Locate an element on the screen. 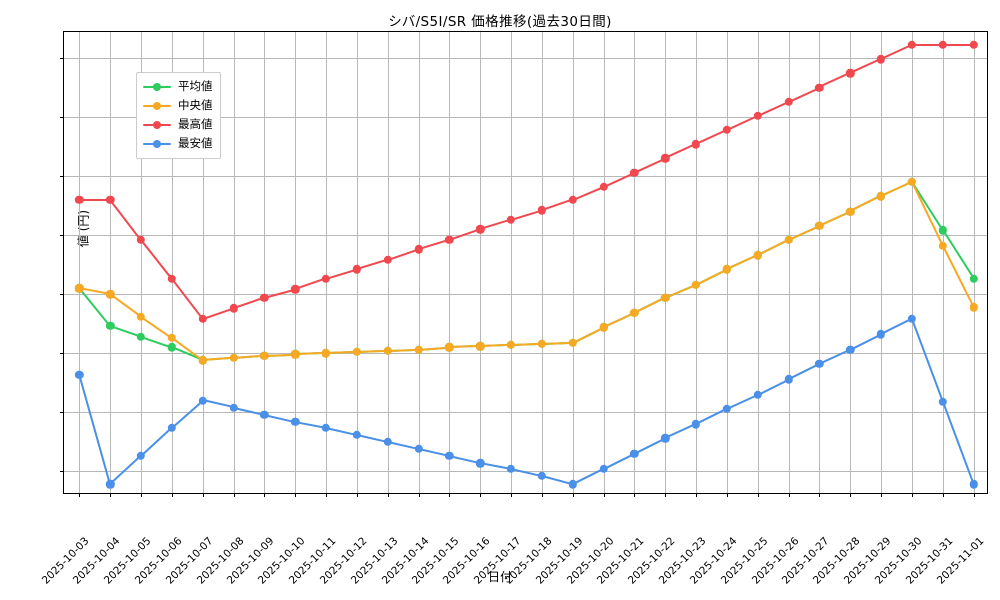 This screenshot has width=1000, height=600. chart-legend: 平均値 中央値 最高値 最安値 is located at coordinates (178, 115).